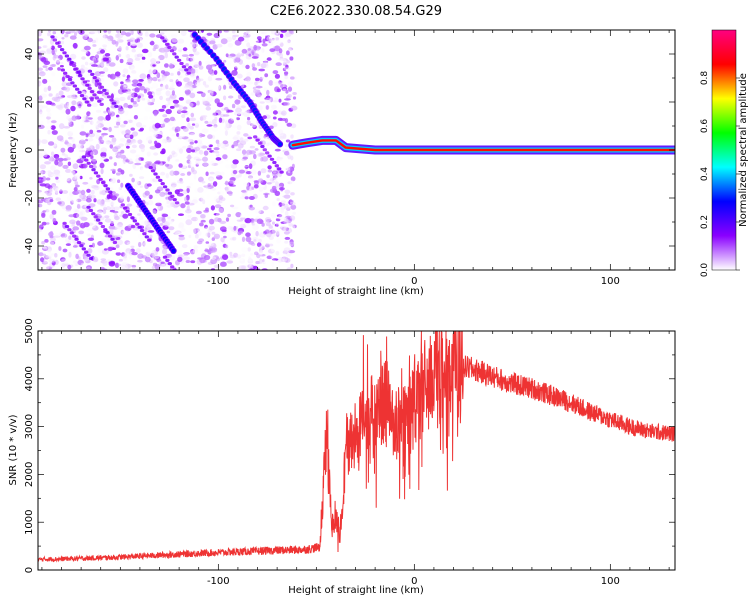  What do you see at coordinates (414, 581) in the screenshot?
I see `snr-x-tick-label: 0` at bounding box center [414, 581].